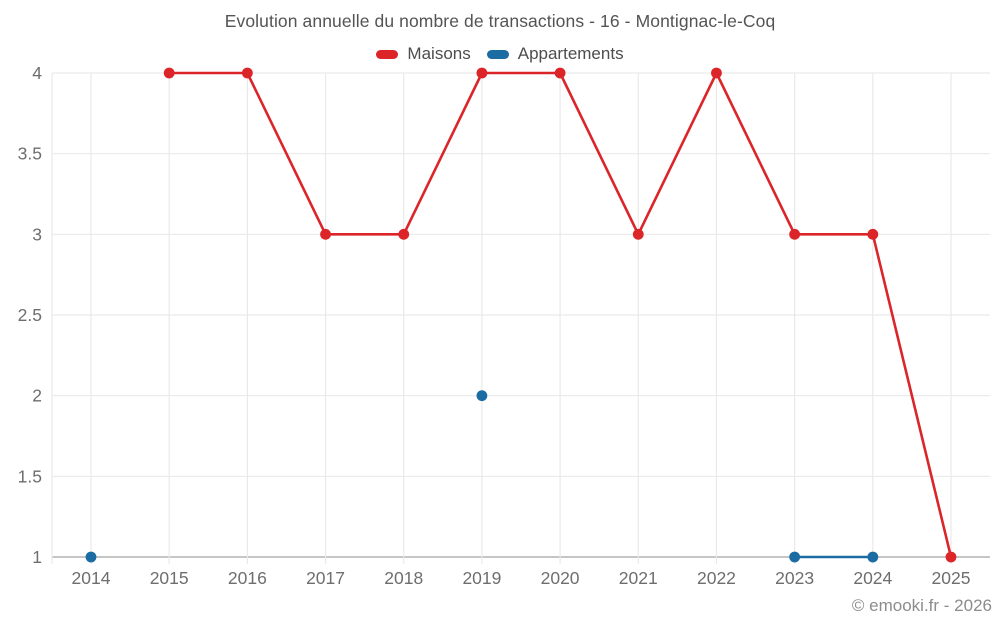  I want to click on legend-swatch-appartements, so click(497, 54).